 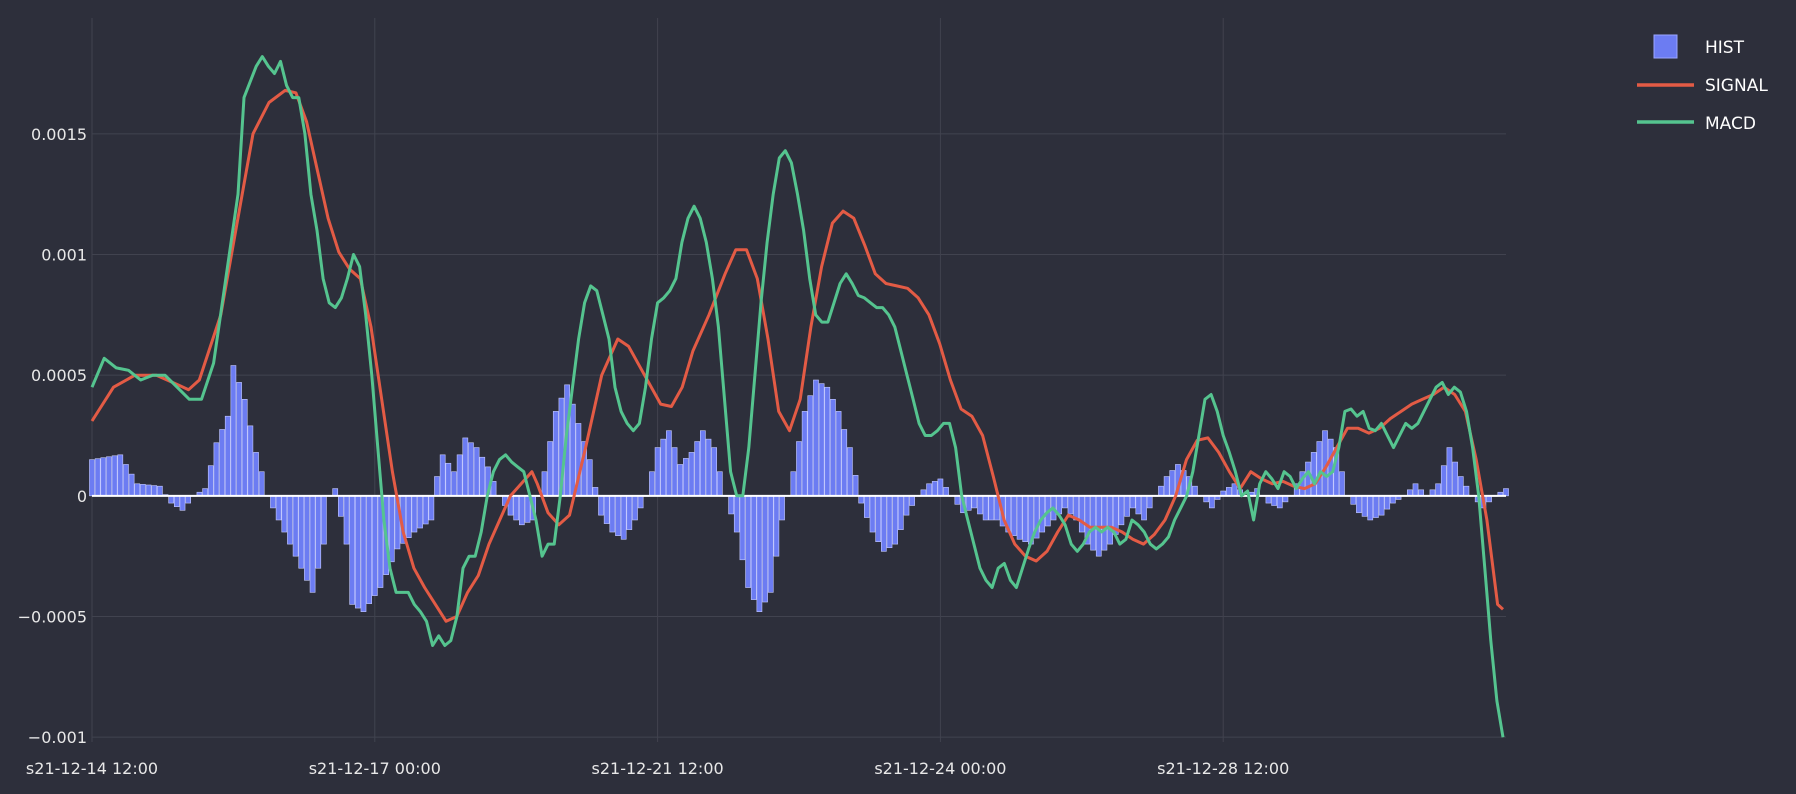 What do you see at coordinates (375, 768) in the screenshot?
I see `x-tick-label: s21-12-17 00:00` at bounding box center [375, 768].